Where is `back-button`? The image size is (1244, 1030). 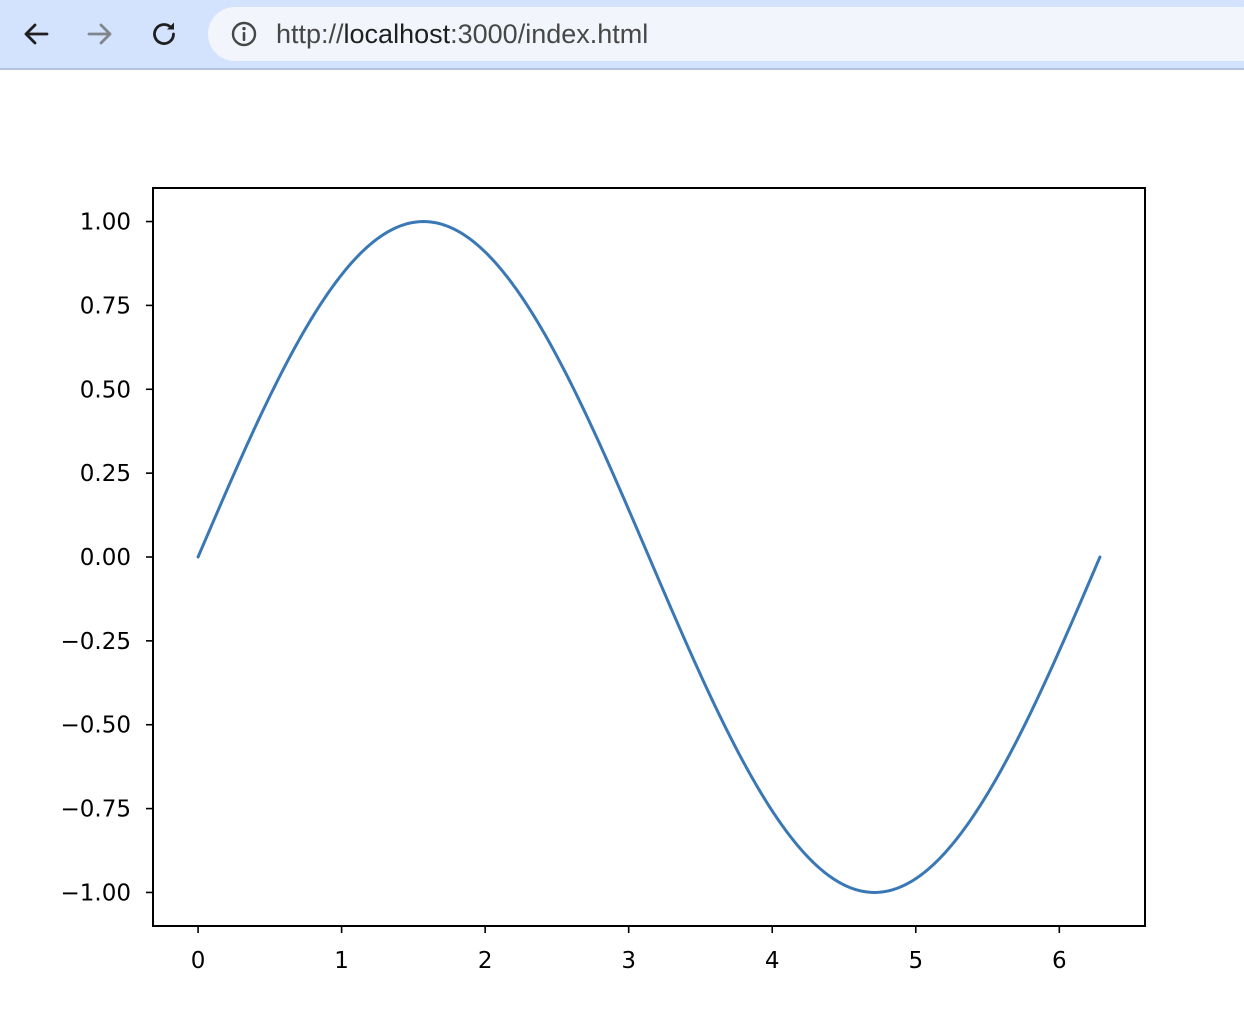 back-button is located at coordinates (36, 34).